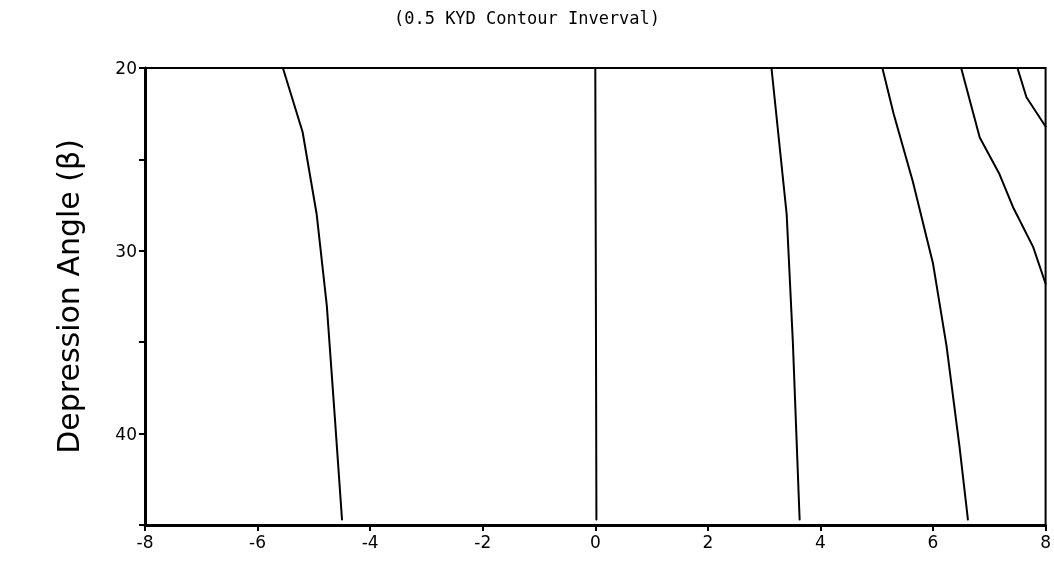 This screenshot has height=577, width=1054. I want to click on y-axis-title: Depression Angle (β), so click(68, 296).